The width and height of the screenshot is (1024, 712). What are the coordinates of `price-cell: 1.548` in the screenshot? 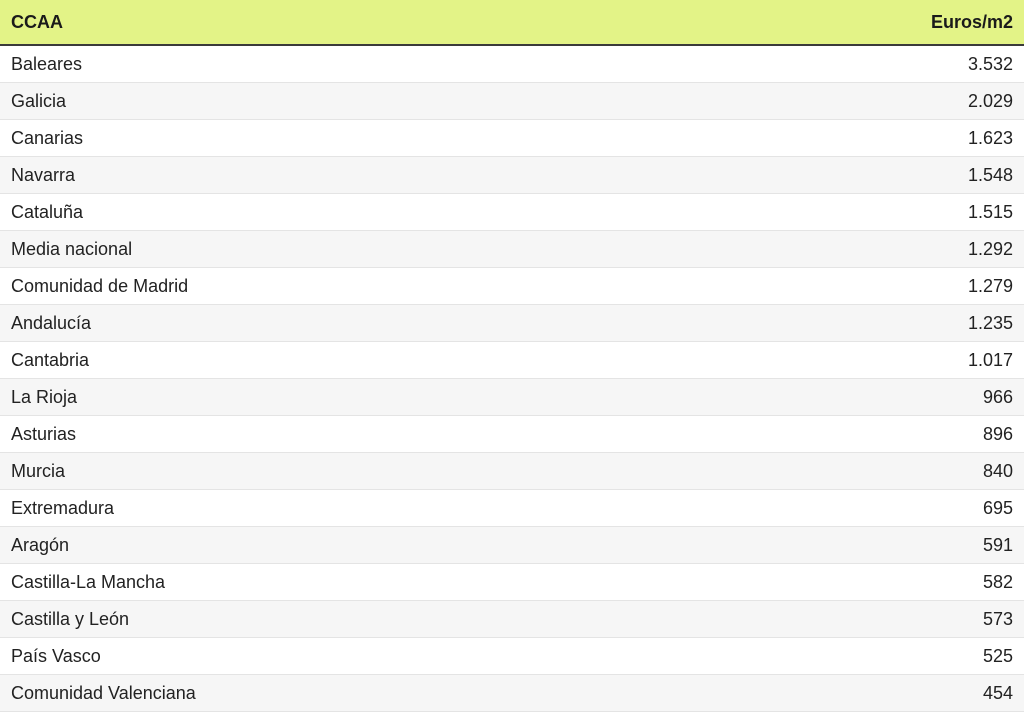 It's located at (768, 175).